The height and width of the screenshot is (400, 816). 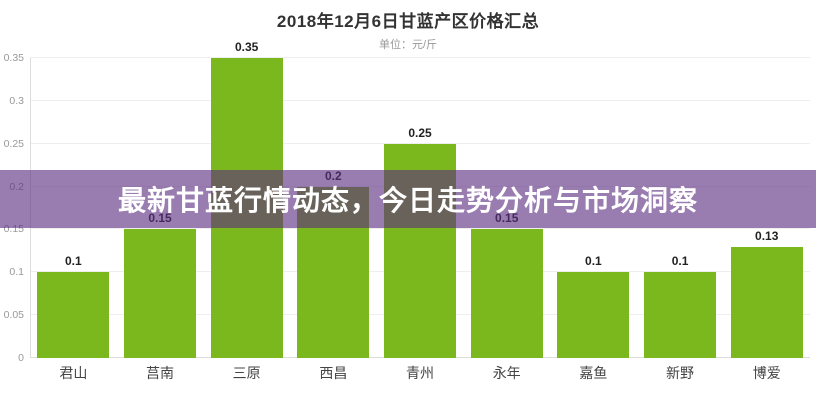 What do you see at coordinates (766, 373) in the screenshot?
I see `x-category-label: 博爱` at bounding box center [766, 373].